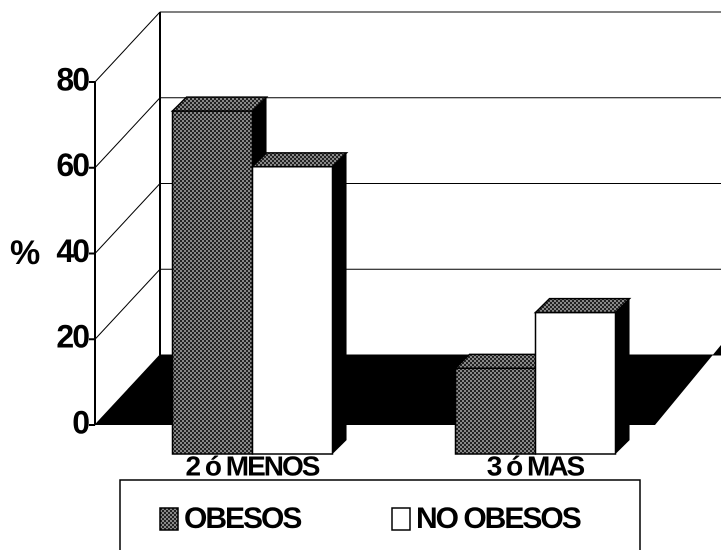 The width and height of the screenshot is (721, 550). I want to click on y-tick-label: 0, so click(80, 422).